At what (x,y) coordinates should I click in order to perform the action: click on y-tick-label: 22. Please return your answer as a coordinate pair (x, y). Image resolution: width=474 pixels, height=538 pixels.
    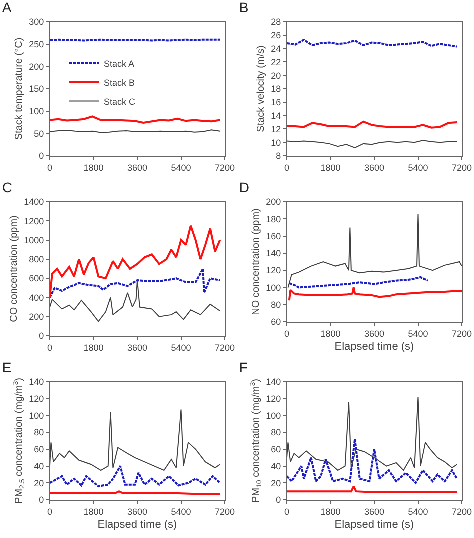
    Looking at the image, I should click on (276, 62).